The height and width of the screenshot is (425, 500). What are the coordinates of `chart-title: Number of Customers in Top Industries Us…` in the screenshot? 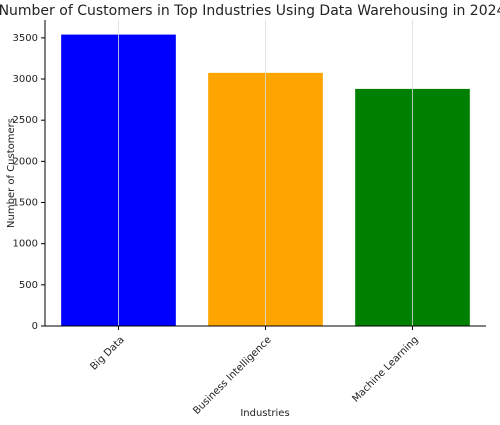 It's located at (250, 11).